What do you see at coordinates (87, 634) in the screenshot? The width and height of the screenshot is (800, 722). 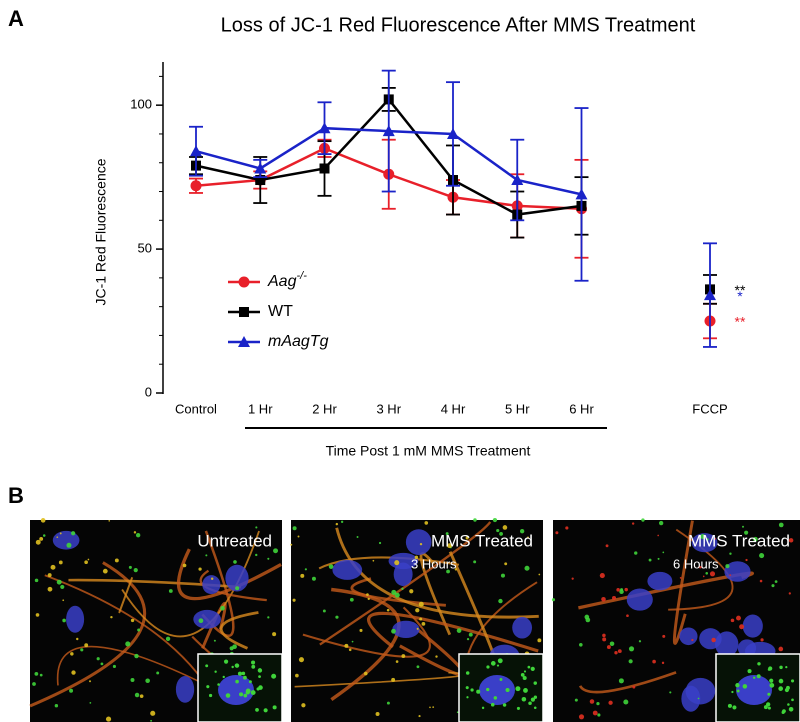 I see `neurite` at bounding box center [87, 634].